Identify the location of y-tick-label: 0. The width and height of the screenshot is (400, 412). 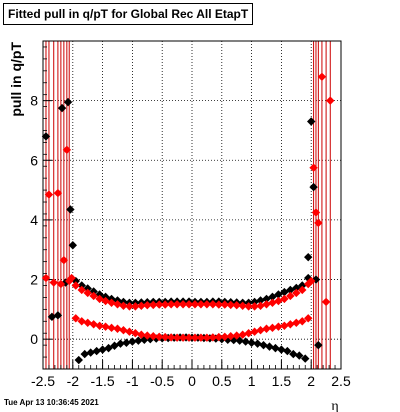
(34, 339).